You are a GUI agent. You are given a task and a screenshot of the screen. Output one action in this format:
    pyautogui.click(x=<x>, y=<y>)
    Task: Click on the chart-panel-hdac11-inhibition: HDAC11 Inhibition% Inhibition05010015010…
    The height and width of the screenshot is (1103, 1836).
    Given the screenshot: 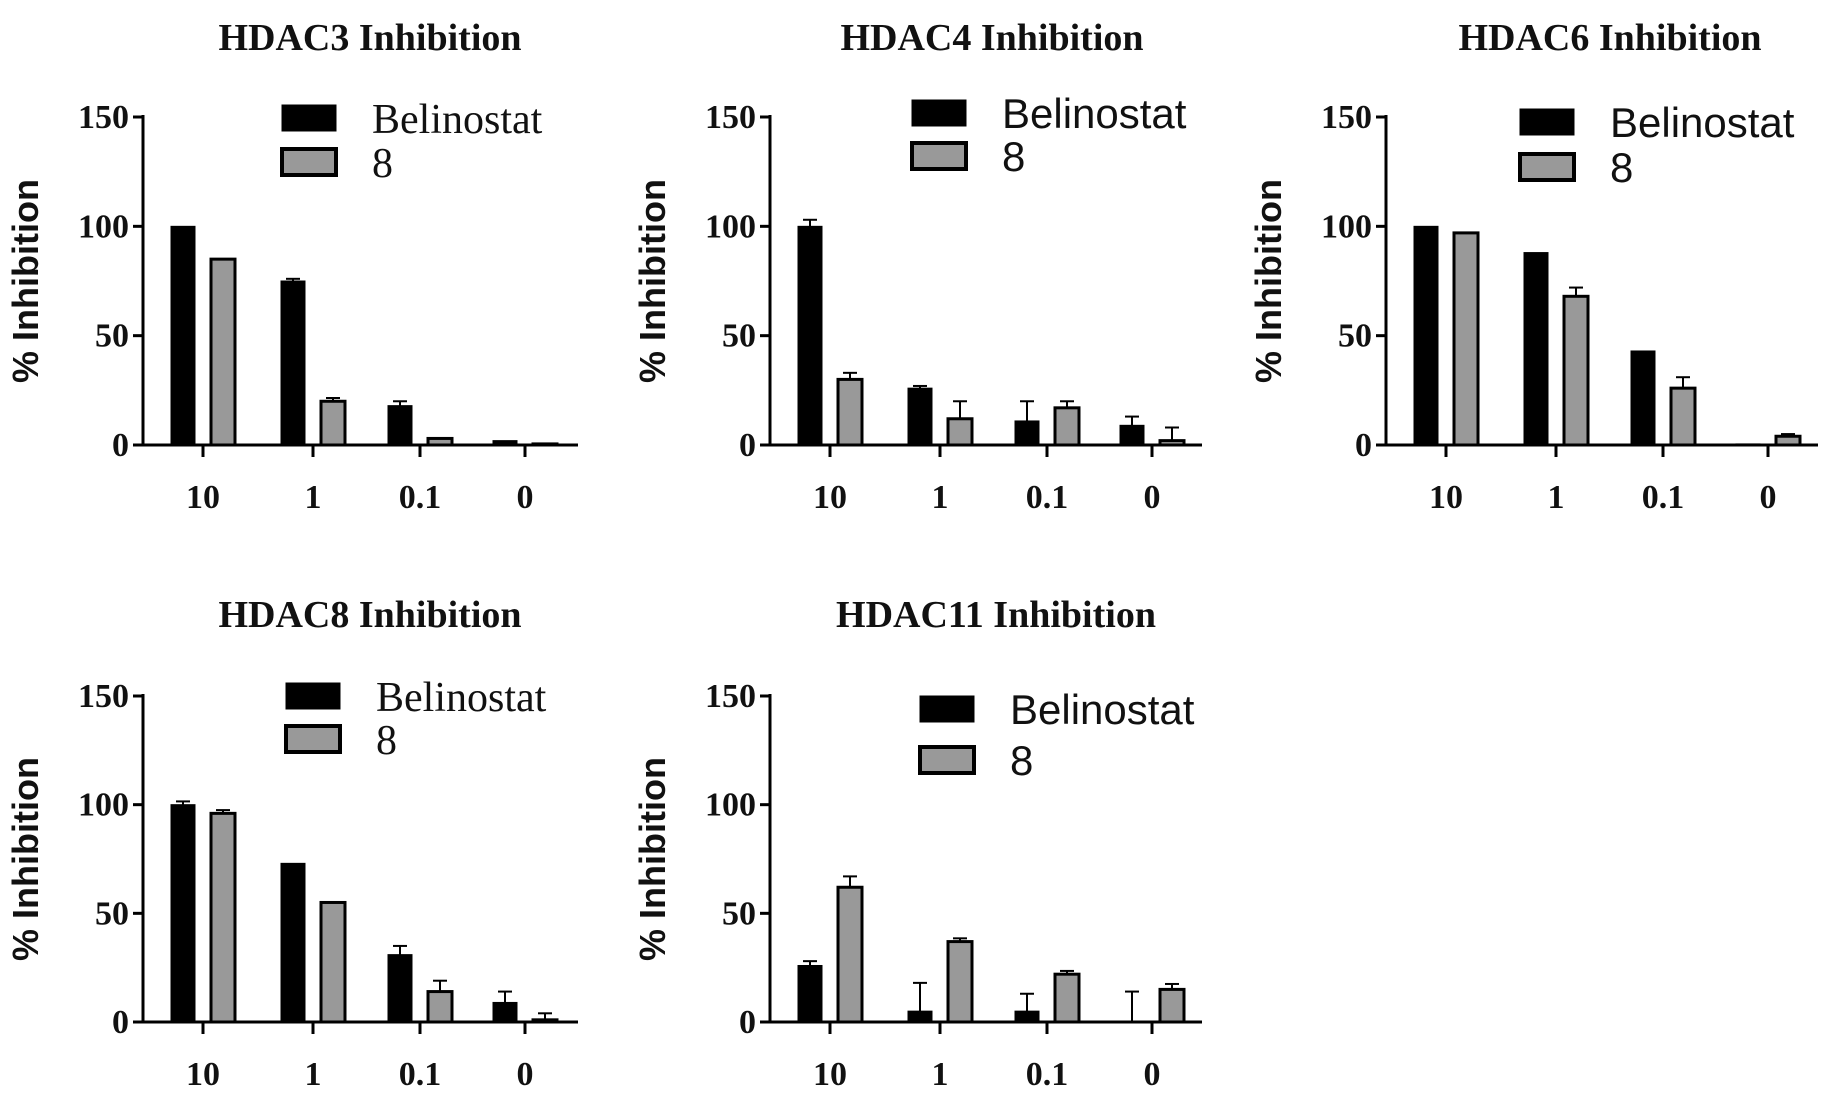 What is the action you would take?
    pyautogui.click(x=917, y=843)
    